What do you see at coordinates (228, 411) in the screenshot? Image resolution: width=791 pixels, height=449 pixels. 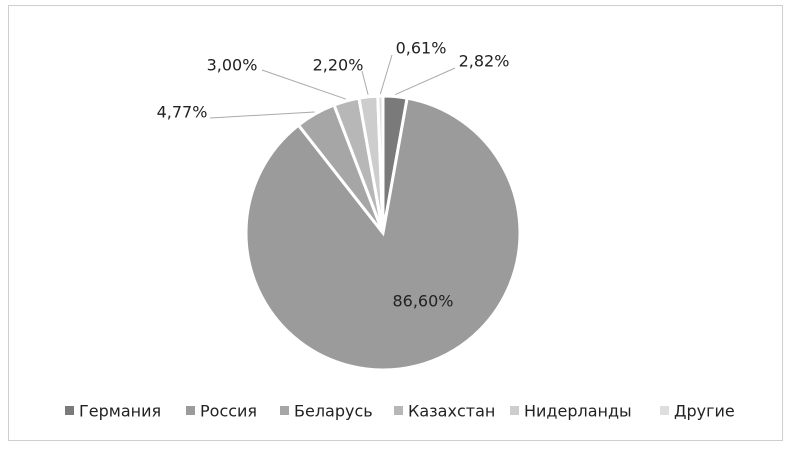 I see `legend-label: Россия` at bounding box center [228, 411].